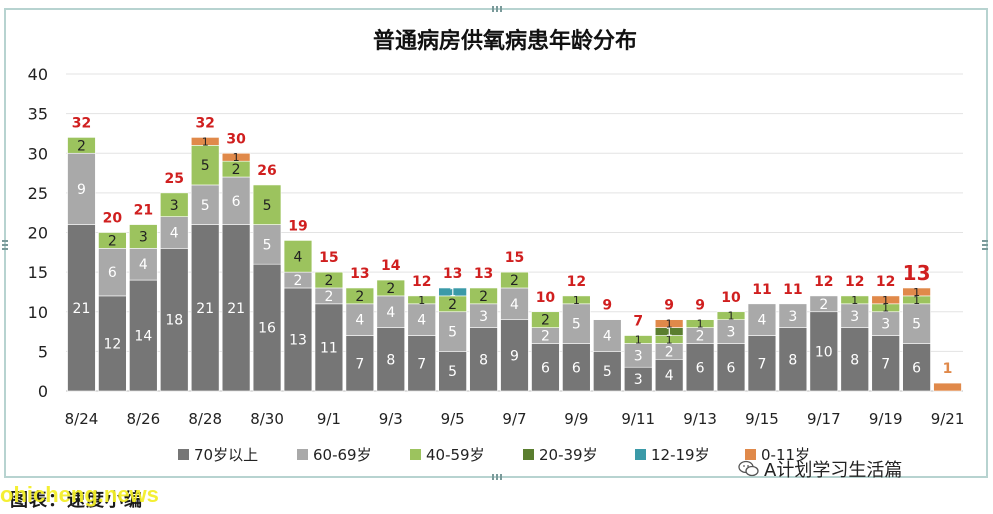  Describe the element at coordinates (497, 477) in the screenshot. I see `resize-handle-bottom` at that location.